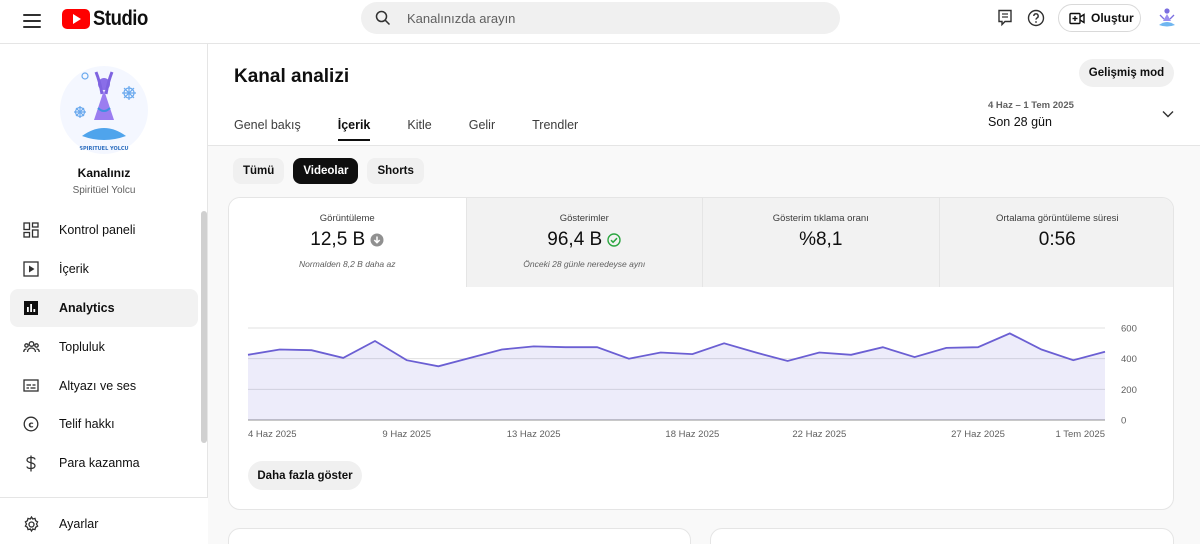 Image resolution: width=1200 pixels, height=544 pixels. Describe the element at coordinates (74, 269) in the screenshot. I see `sidebar-item-label: İçerik` at that location.